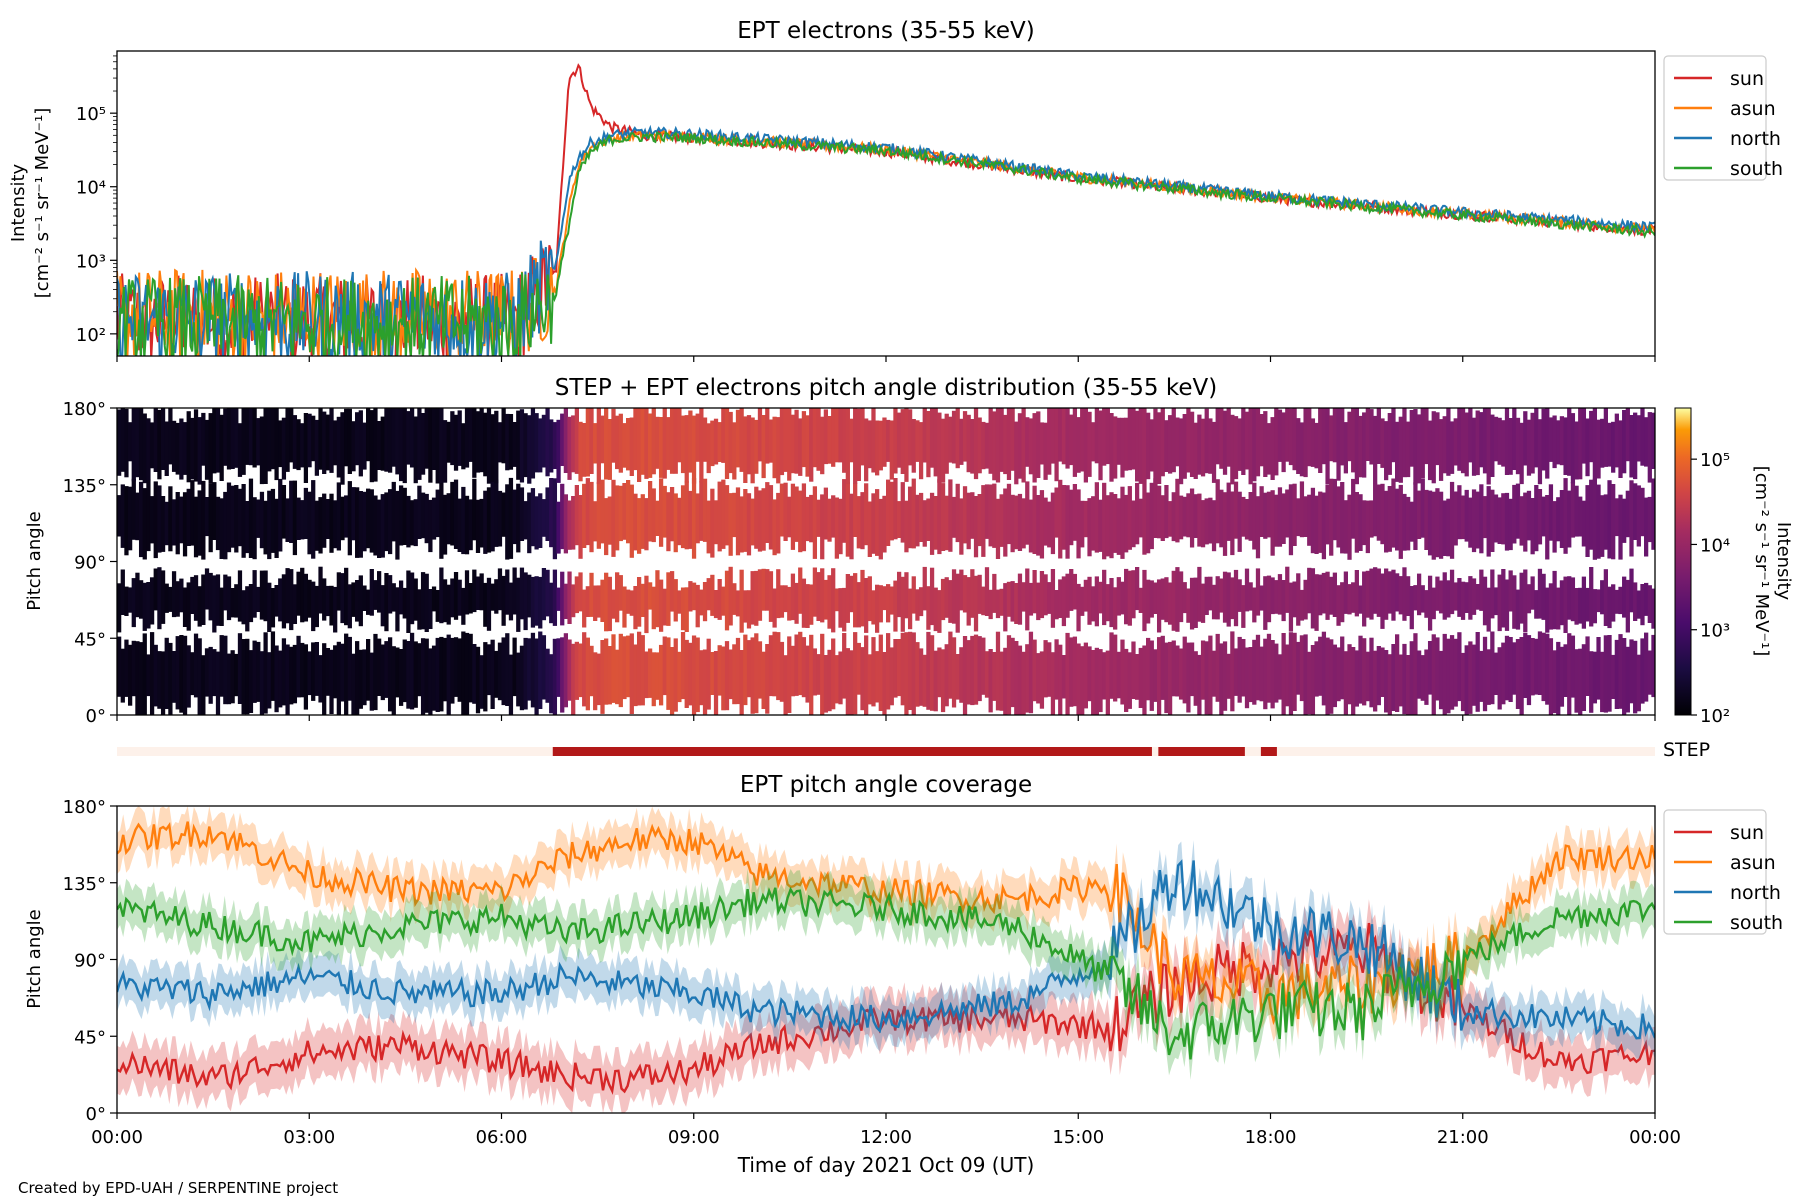 The image size is (1800, 1200). What do you see at coordinates (886, 718) in the screenshot?
I see `panel-b-x-ticks` at bounding box center [886, 718].